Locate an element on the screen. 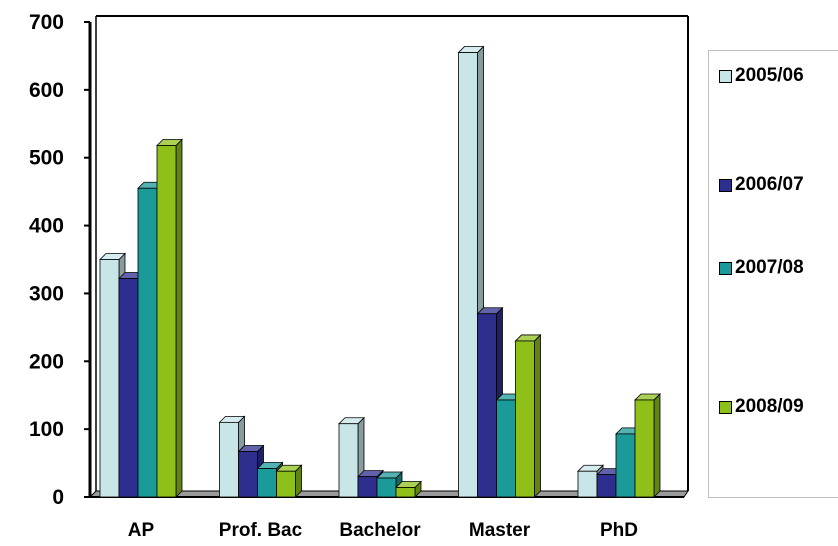 Image resolution: width=838 pixels, height=546 pixels. legend-item: 2006/07 is located at coordinates (761, 185).